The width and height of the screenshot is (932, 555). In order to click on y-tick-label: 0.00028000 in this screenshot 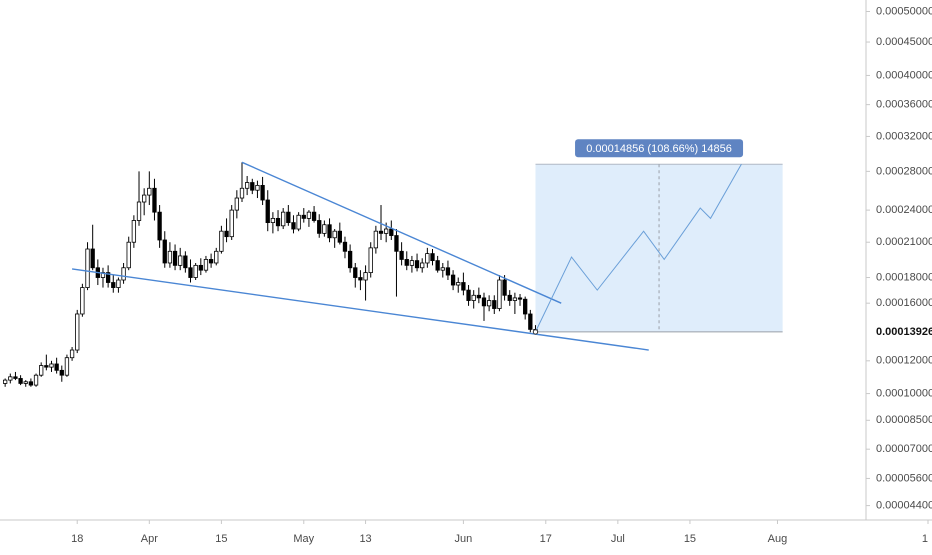, I will do `click(904, 171)`.